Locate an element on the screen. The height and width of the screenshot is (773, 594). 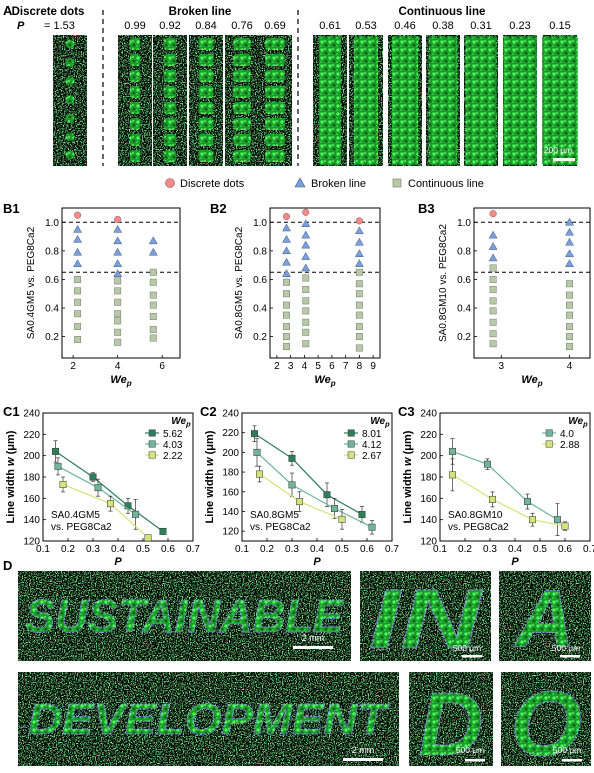
y-axis-label: Line width w (μm) is located at coordinates (210, 476).